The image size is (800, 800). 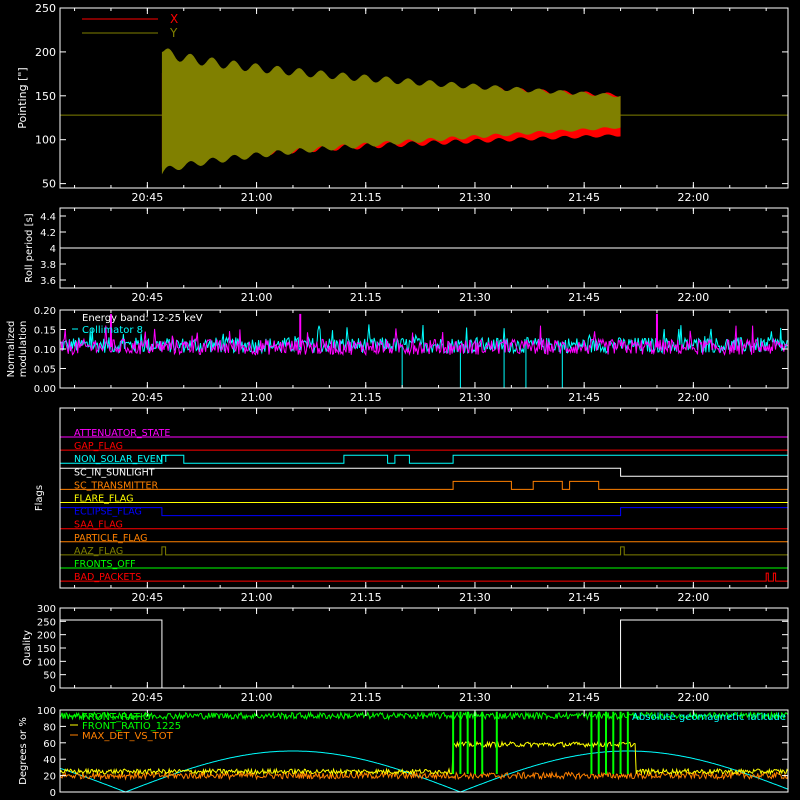 What do you see at coordinates (424, 758) in the screenshot?
I see `front-ratio-1225-line` at bounding box center [424, 758].